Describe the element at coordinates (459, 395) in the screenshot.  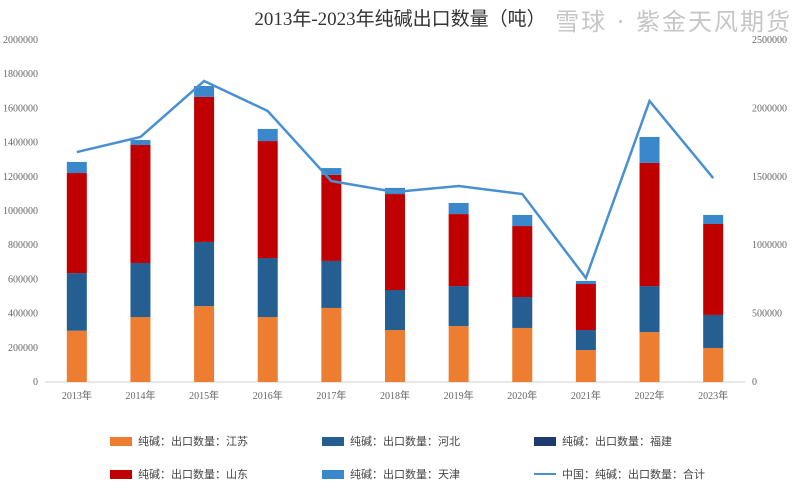
I see `x-tick-label: 2019年` at that location.